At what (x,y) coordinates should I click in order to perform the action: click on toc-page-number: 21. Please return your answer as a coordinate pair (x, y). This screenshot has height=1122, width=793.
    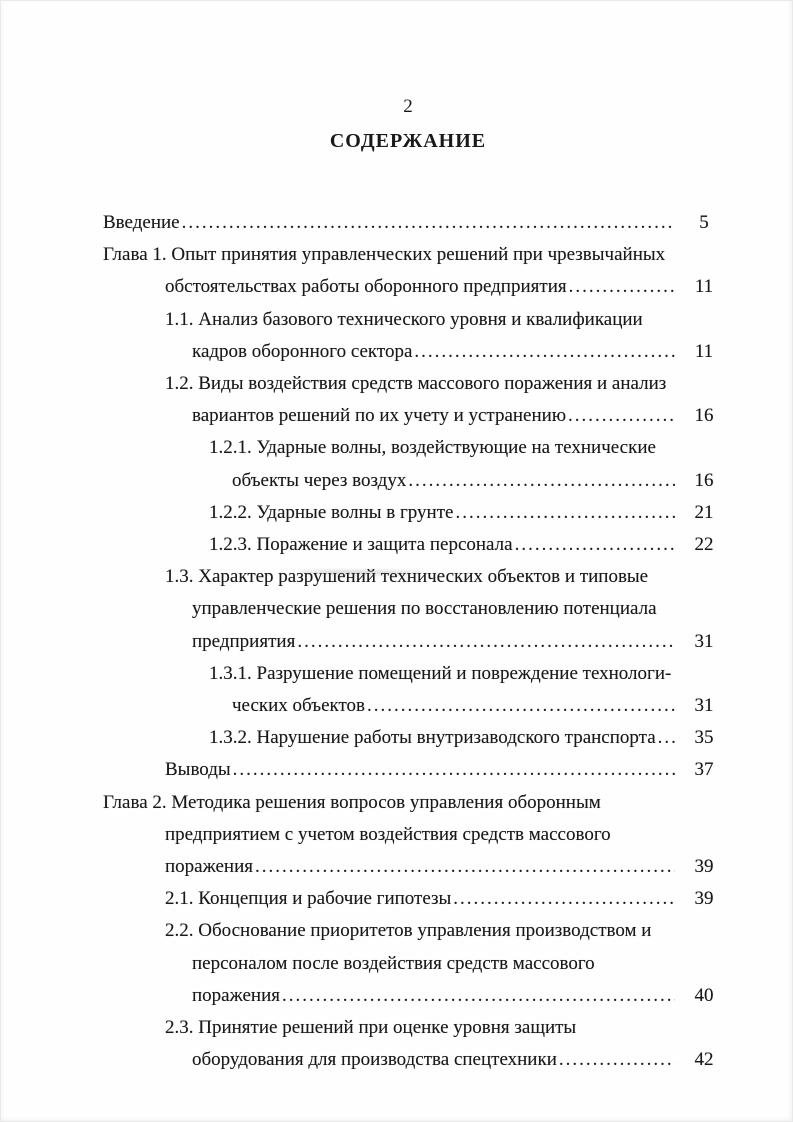
    Looking at the image, I should click on (704, 512).